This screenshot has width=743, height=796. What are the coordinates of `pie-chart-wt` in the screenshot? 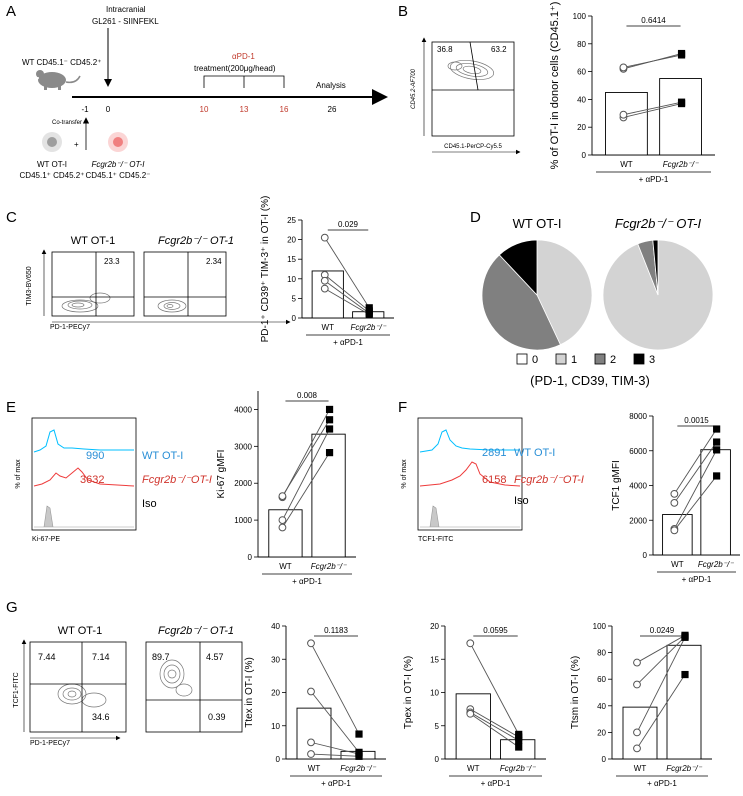 It's located at (537, 295).